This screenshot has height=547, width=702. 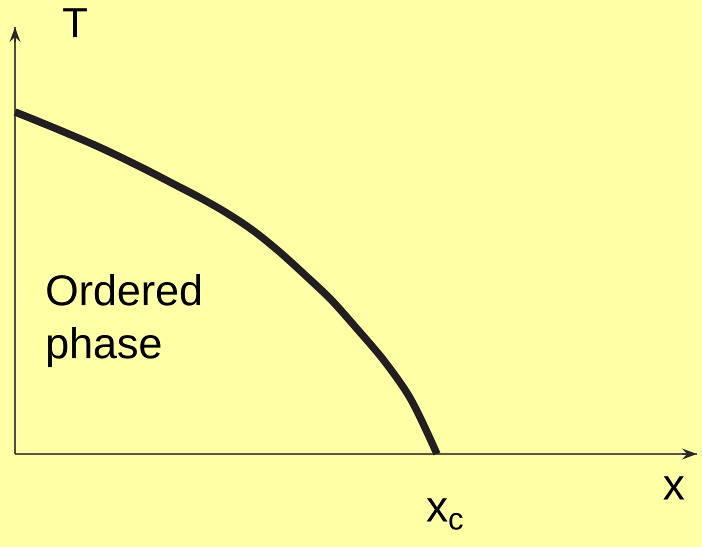 I want to click on y-axis-title: T, so click(x=75, y=23).